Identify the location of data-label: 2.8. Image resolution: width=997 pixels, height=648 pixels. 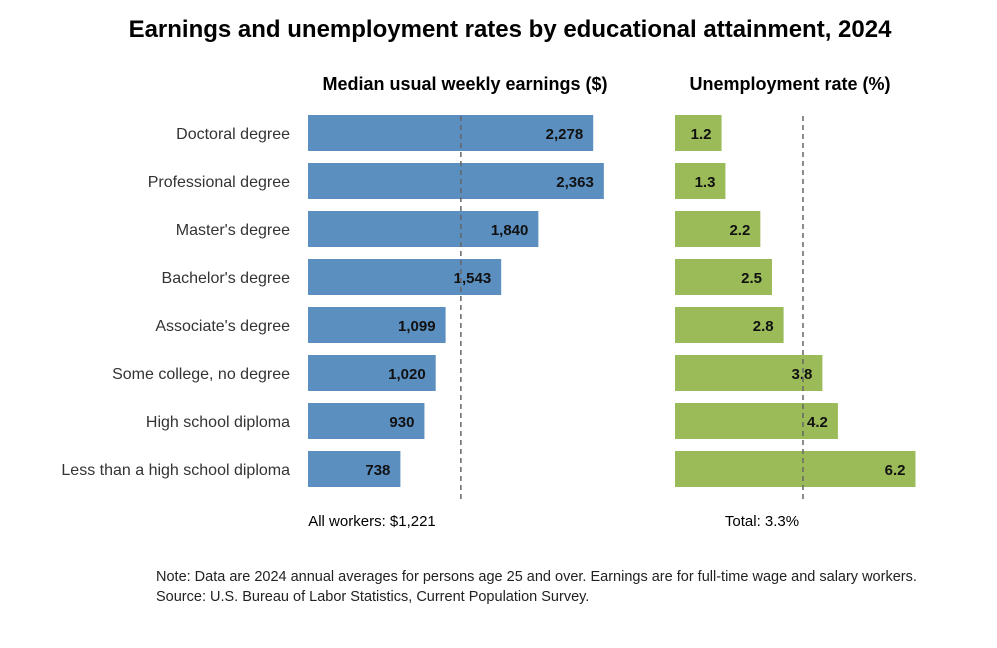
(763, 326).